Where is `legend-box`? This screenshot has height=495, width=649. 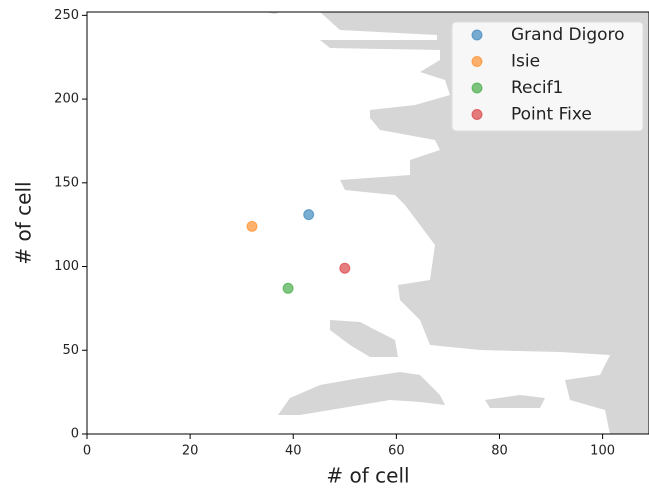 legend-box is located at coordinates (547, 76).